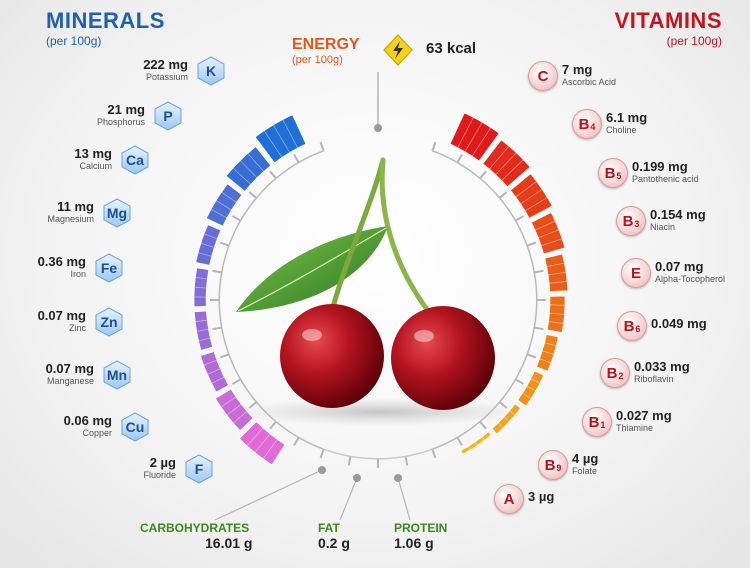  Describe the element at coordinates (665, 171) in the screenshot. I see `vitamin-label: 0.199 mg Pantothenic acid` at that location.